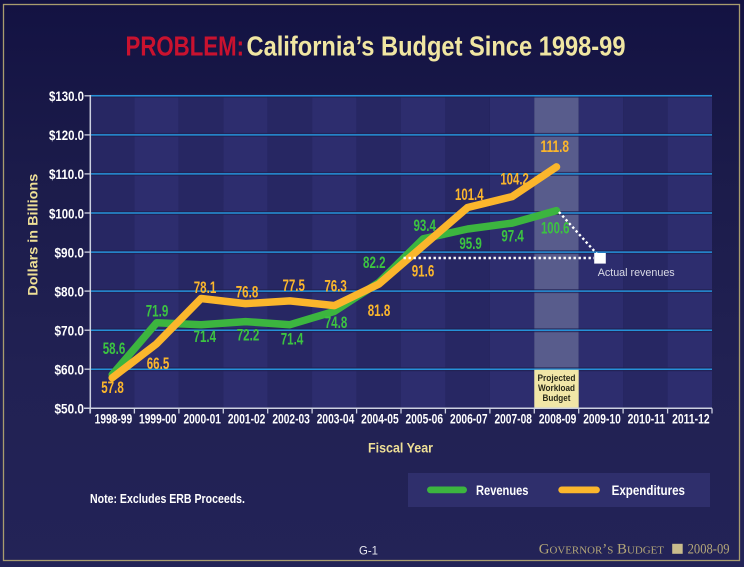 The image size is (744, 567). I want to click on svg-text: Revenues, so click(502, 490).